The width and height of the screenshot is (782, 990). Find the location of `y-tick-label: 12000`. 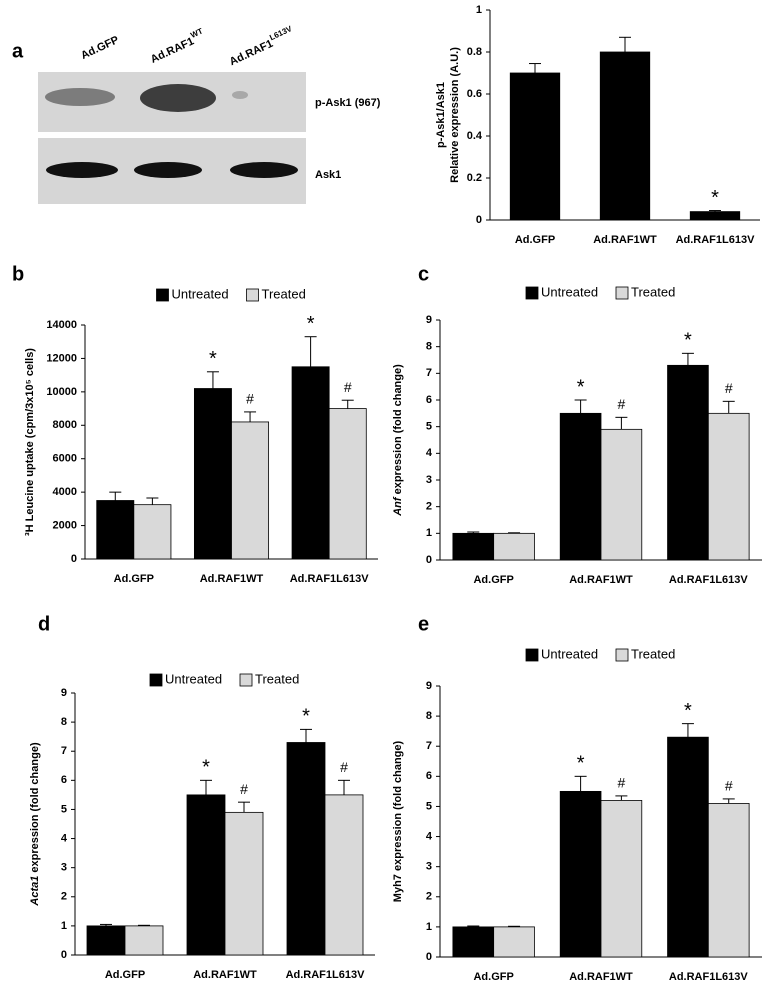

y-tick-label: 12000 is located at coordinates (61, 358).